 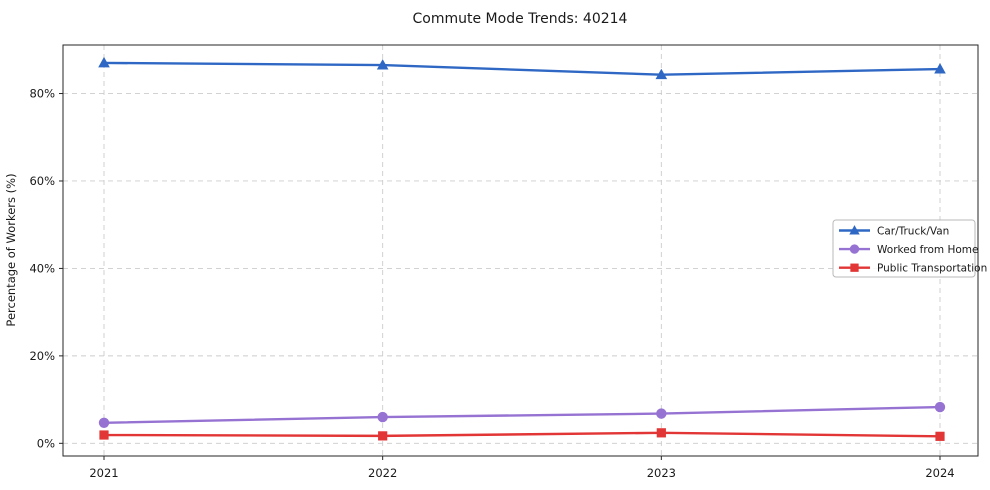 I want to click on legend-marker-car-truck-van, so click(x=854, y=230).